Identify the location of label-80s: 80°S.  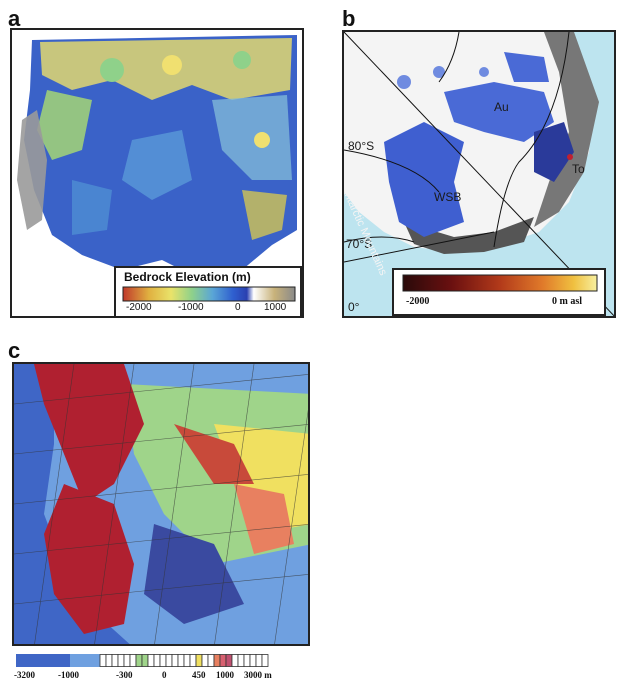
(361, 146).